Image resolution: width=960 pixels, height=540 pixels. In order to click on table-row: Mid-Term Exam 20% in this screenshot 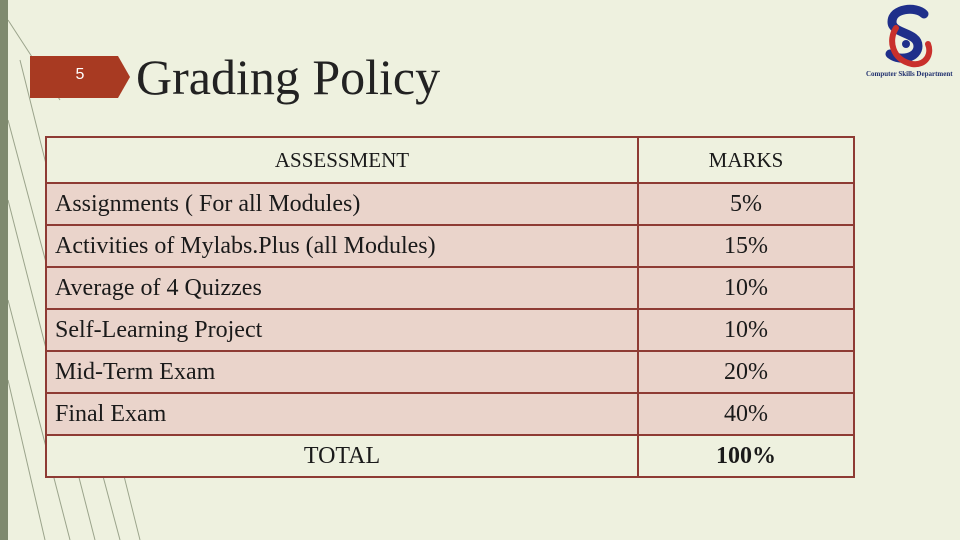, I will do `click(450, 372)`.